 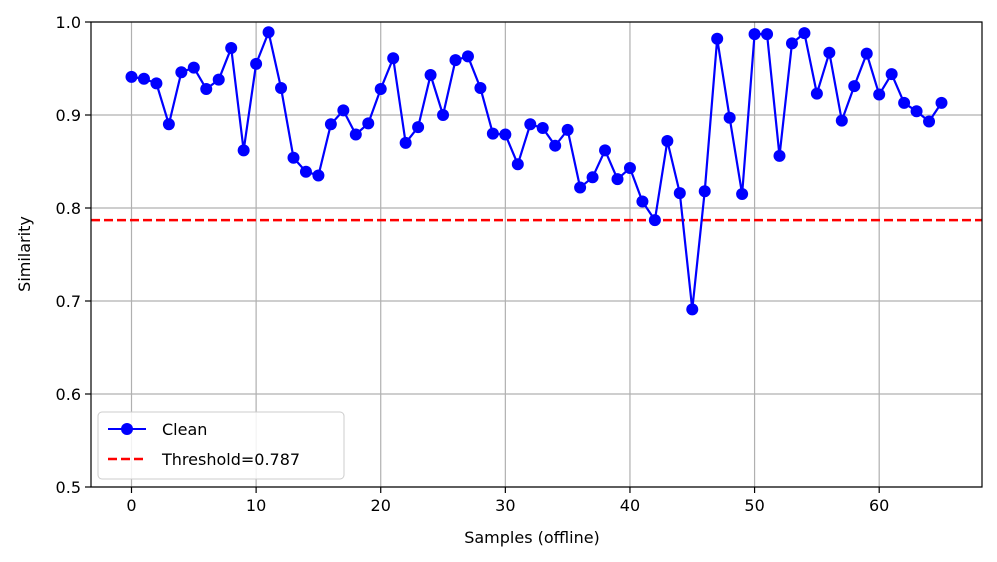 I want to click on x-tick-label: 10, so click(x=256, y=505).